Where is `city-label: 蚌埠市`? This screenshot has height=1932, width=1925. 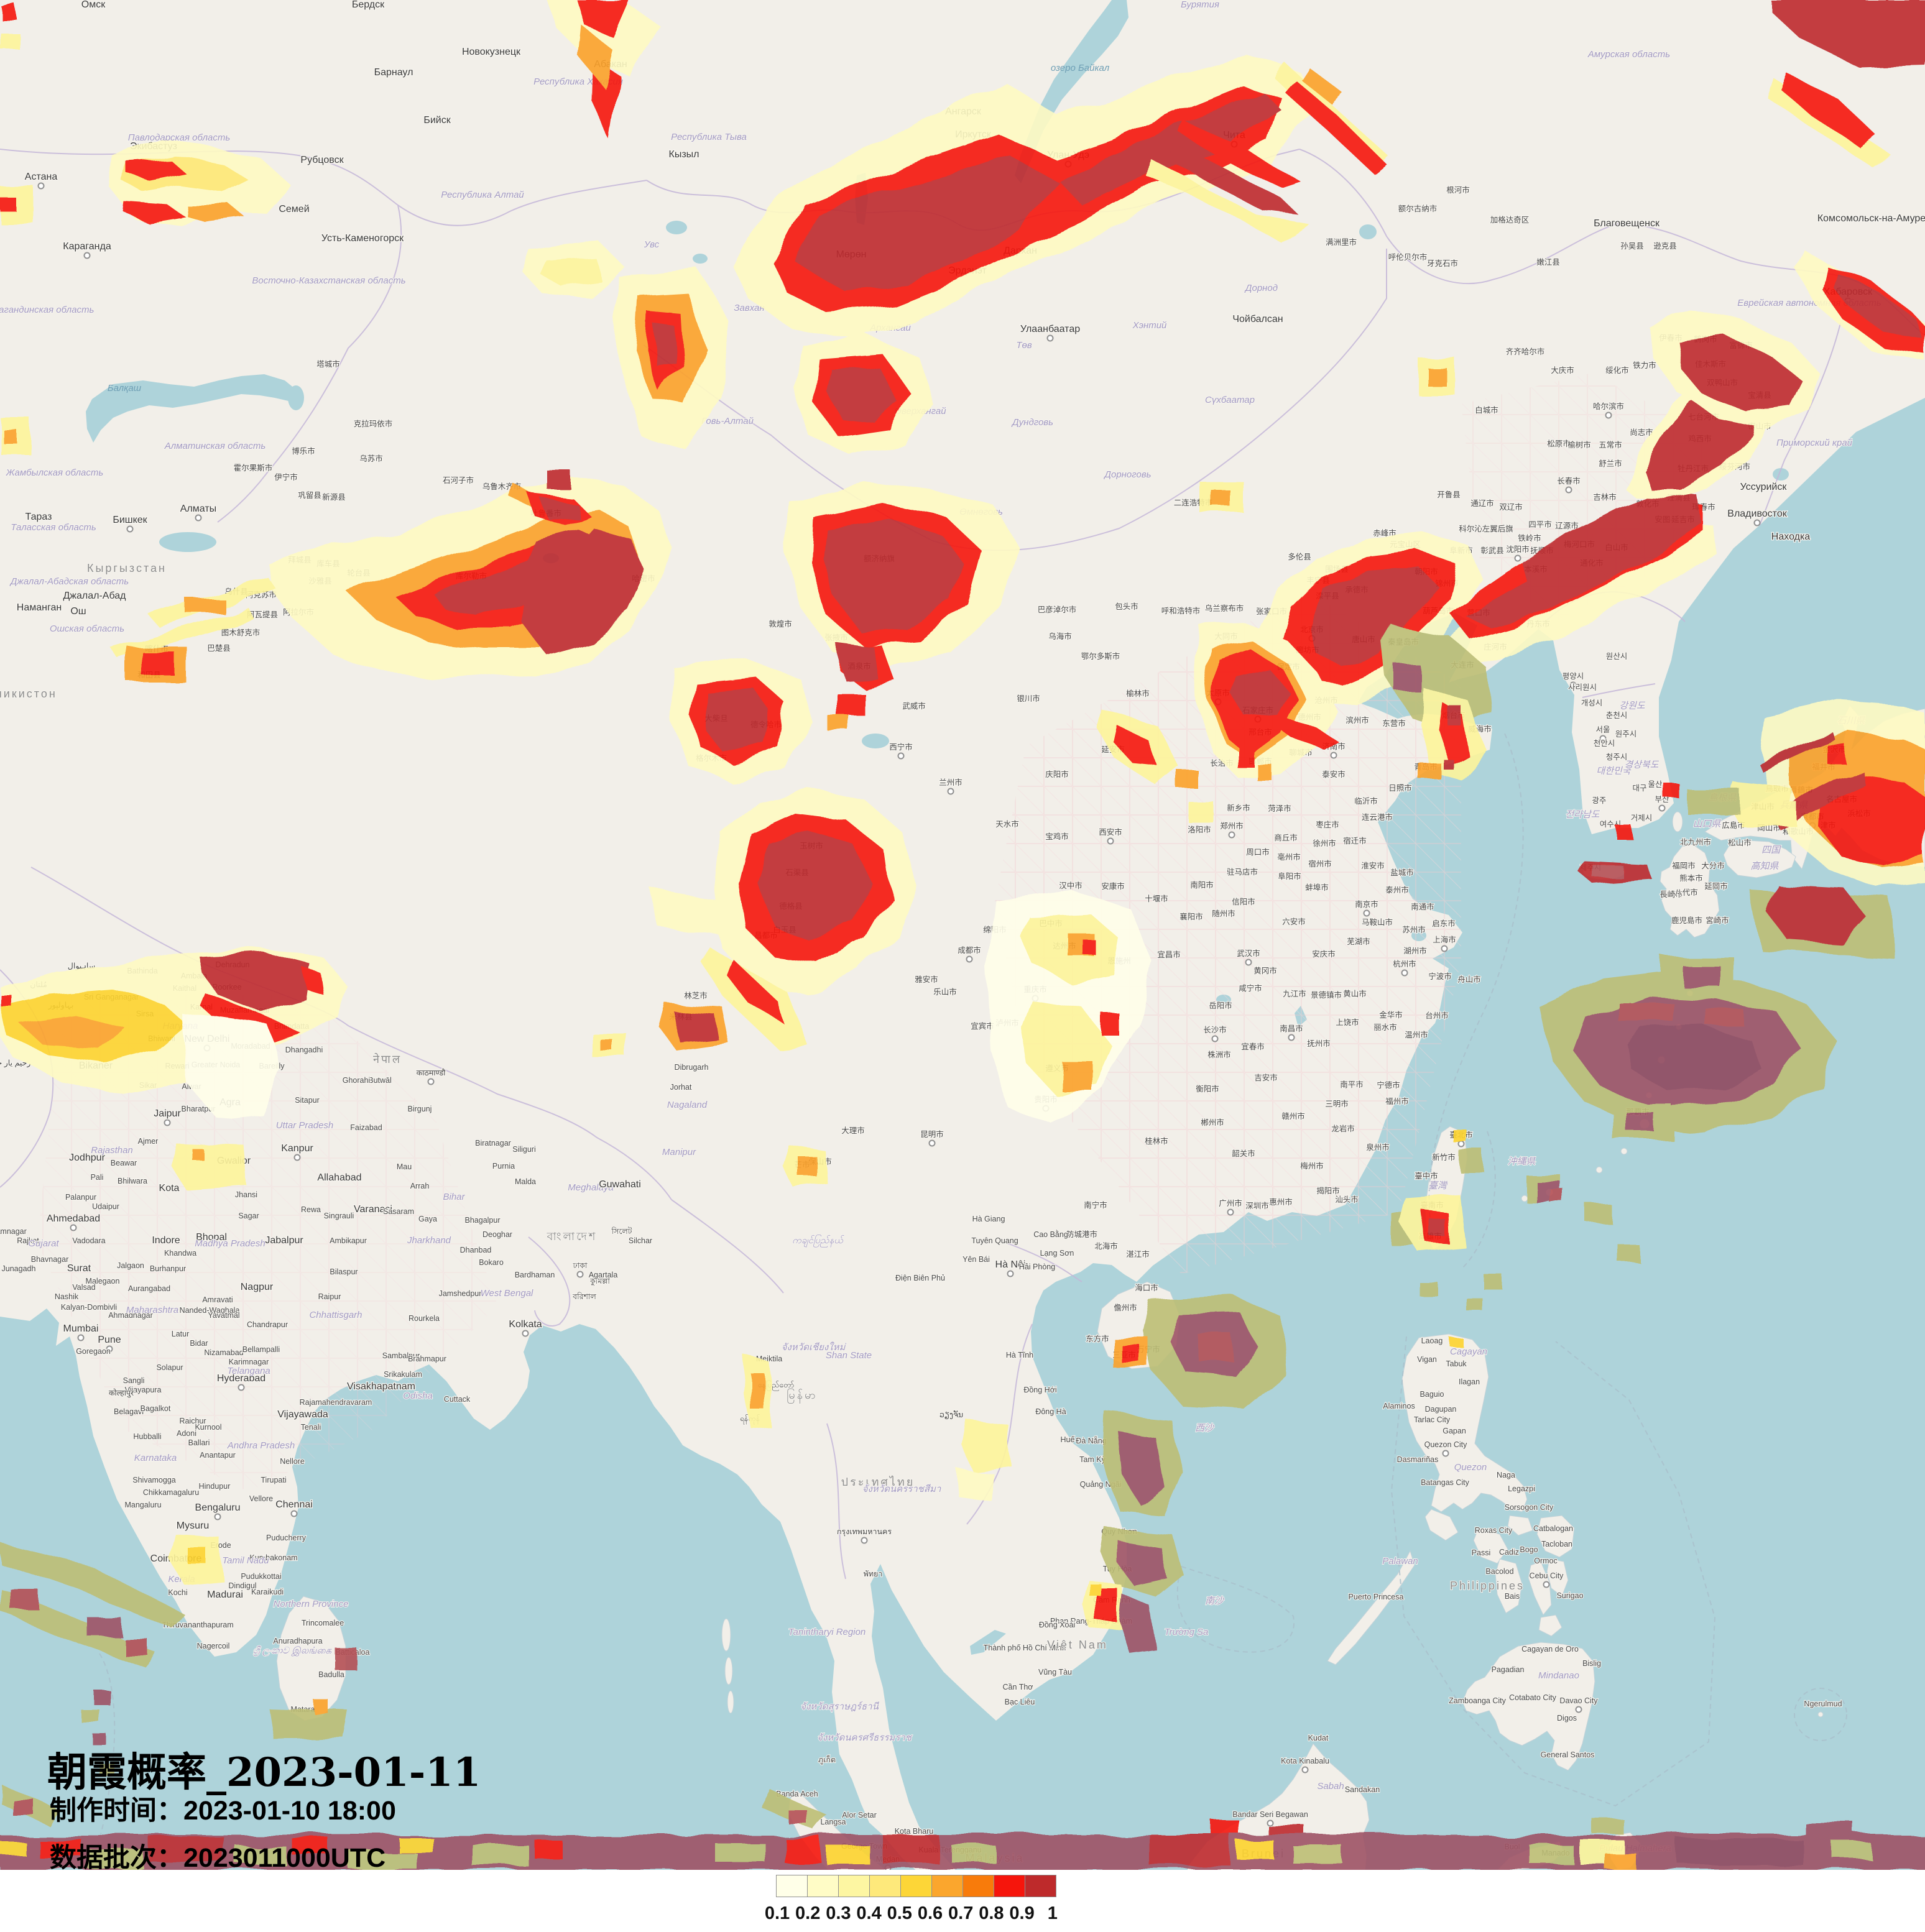
city-label: 蚌埠市 is located at coordinates (1317, 887).